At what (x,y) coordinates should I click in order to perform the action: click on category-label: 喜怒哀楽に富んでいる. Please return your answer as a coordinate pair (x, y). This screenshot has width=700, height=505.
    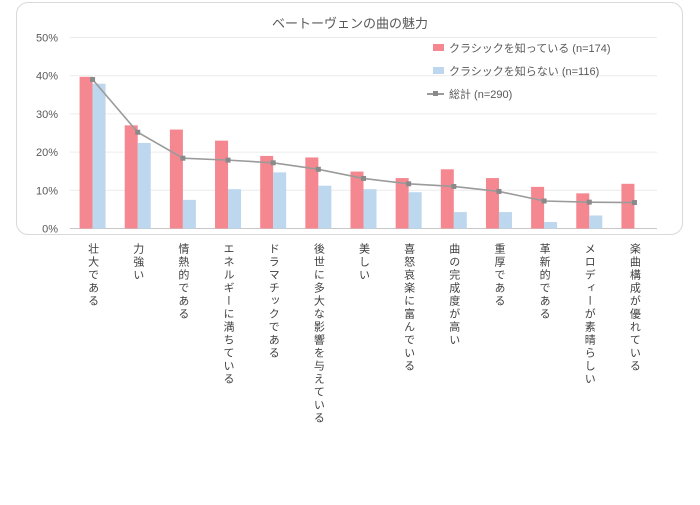
    Looking at the image, I should click on (408, 308).